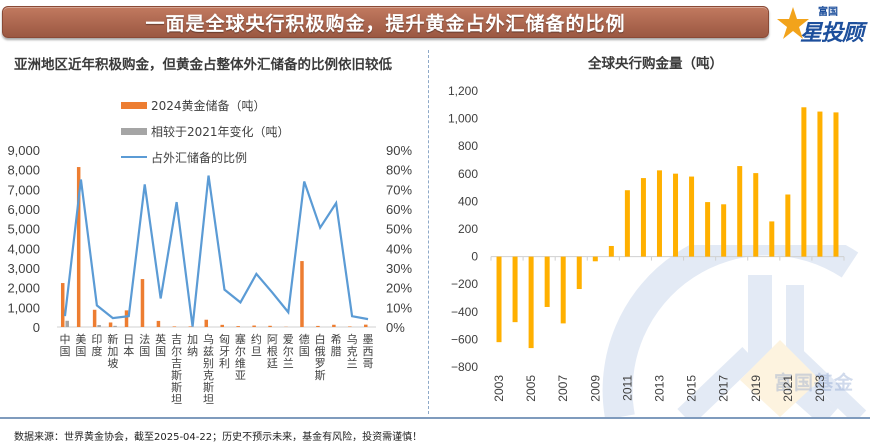  What do you see at coordinates (240, 339) in the screenshot?
I see `x-category-char: 塞` at bounding box center [240, 339].